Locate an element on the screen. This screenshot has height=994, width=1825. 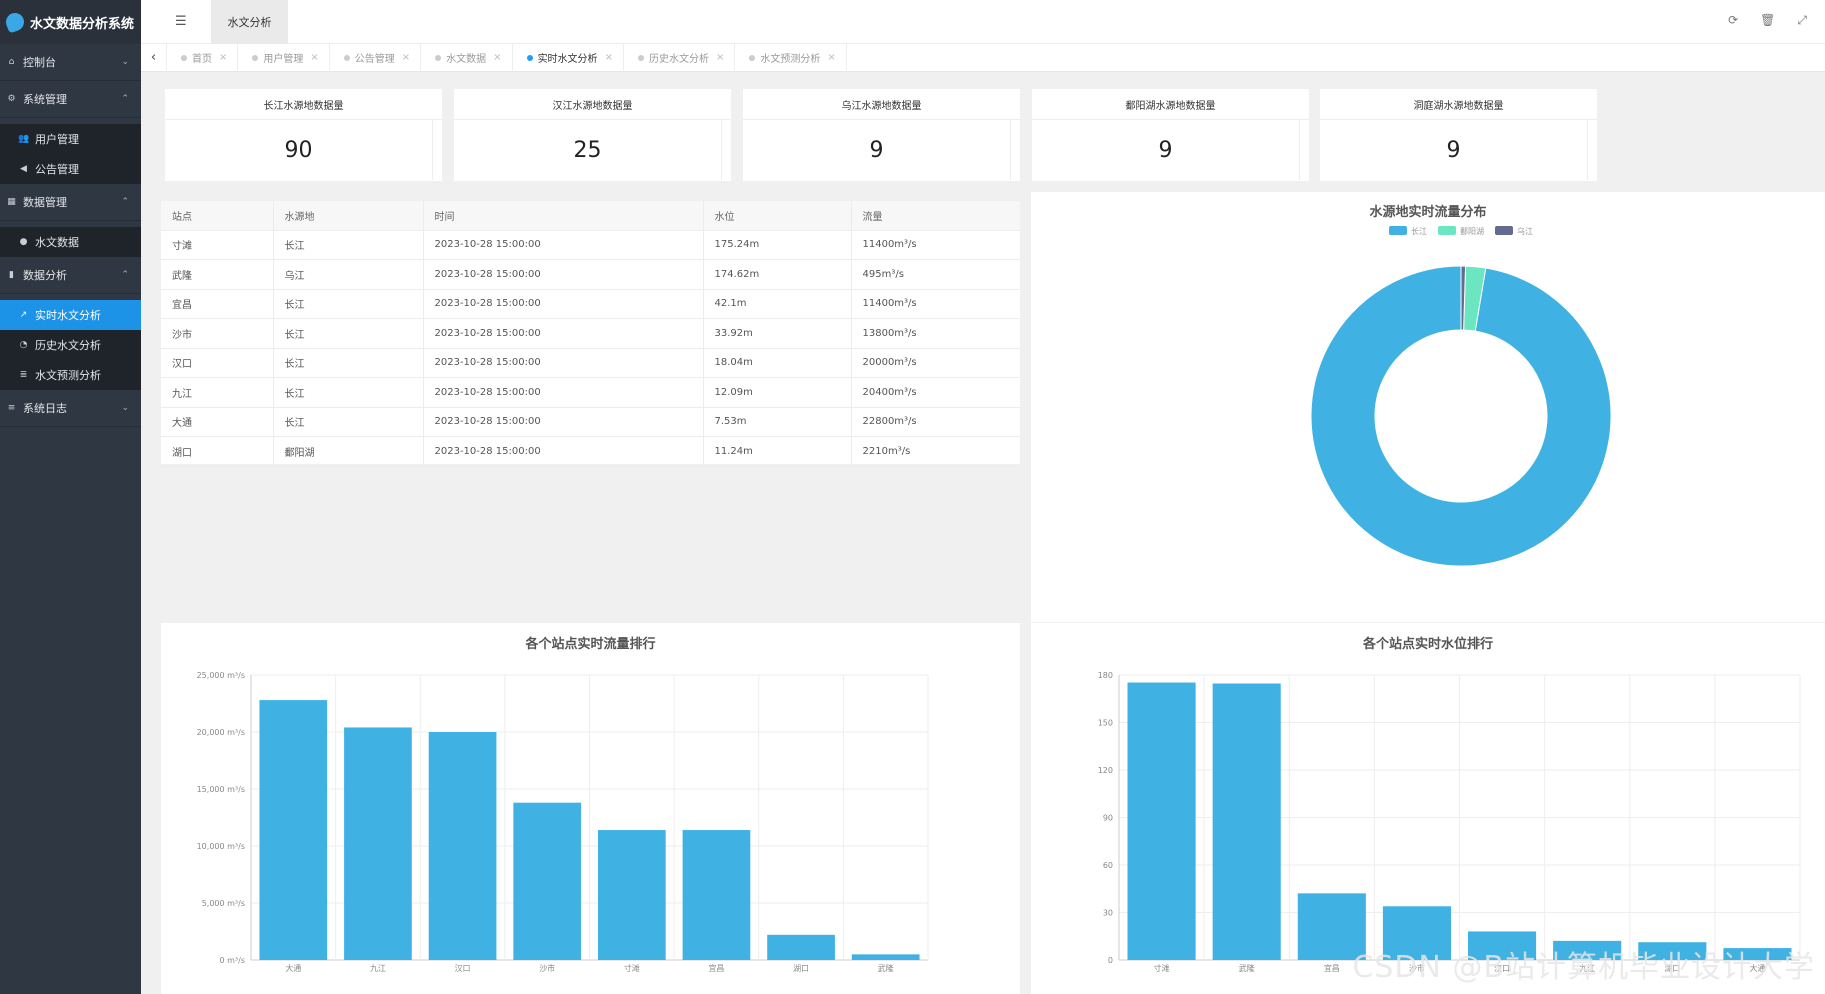
tab-1: 用户管理 × is located at coordinates (284, 57).